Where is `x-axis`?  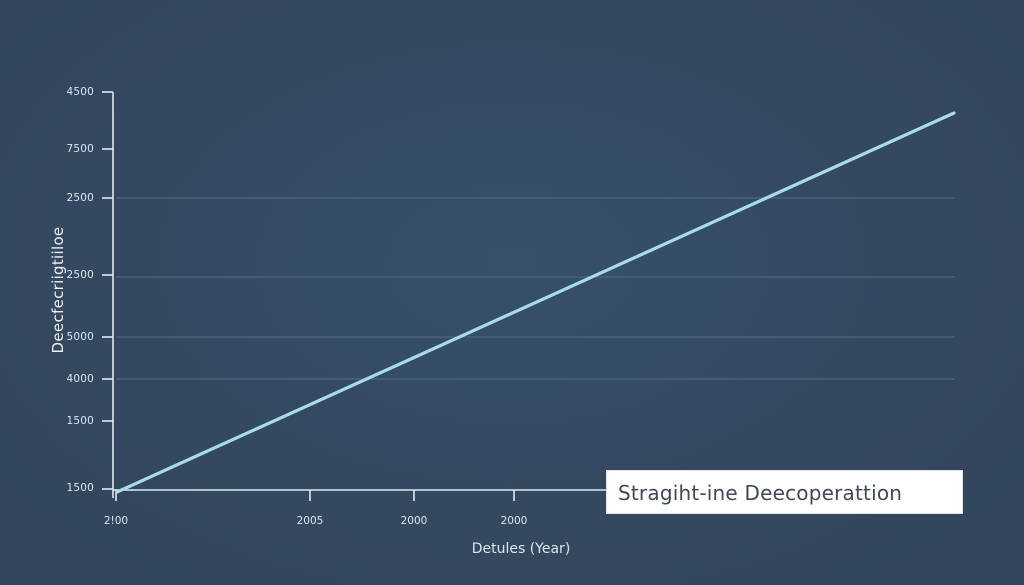
x-axis is located at coordinates (359, 495).